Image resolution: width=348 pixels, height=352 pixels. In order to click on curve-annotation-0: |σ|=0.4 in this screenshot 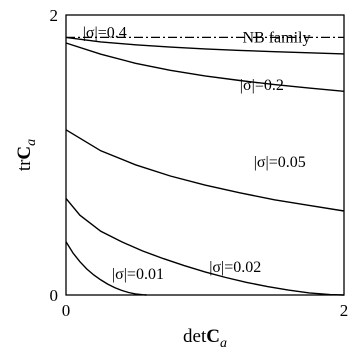, I will do `click(105, 33)`.